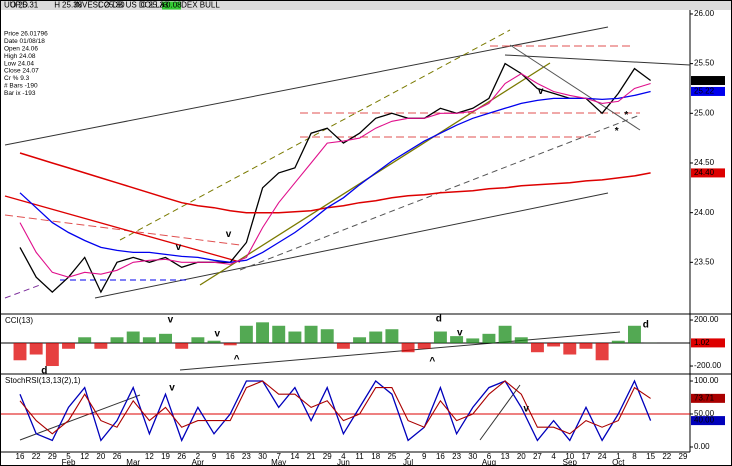  Describe the element at coordinates (666, 456) in the screenshot. I see `x-tick-label: 22` at that location.